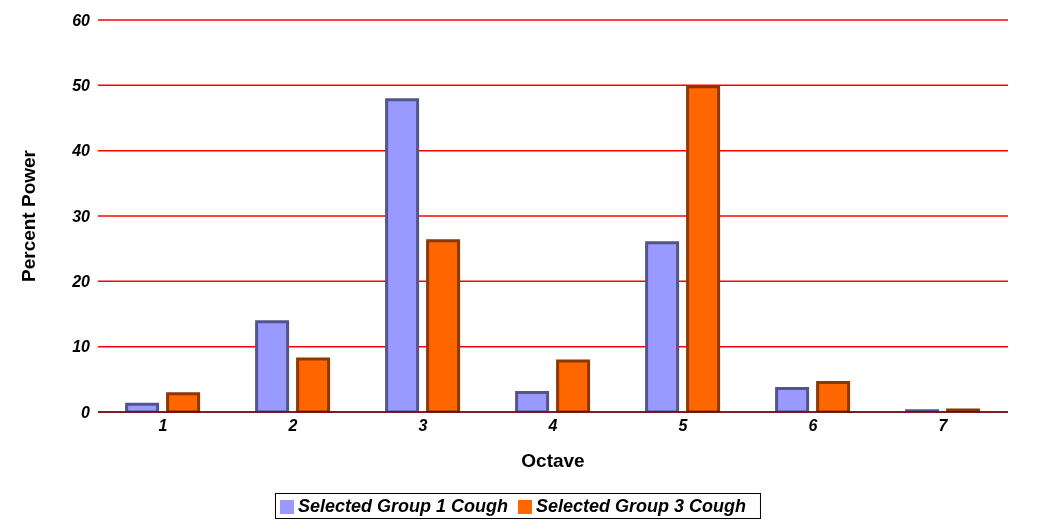 The height and width of the screenshot is (529, 1039). Describe the element at coordinates (552, 426) in the screenshot. I see `x-tick-label: 4` at that location.